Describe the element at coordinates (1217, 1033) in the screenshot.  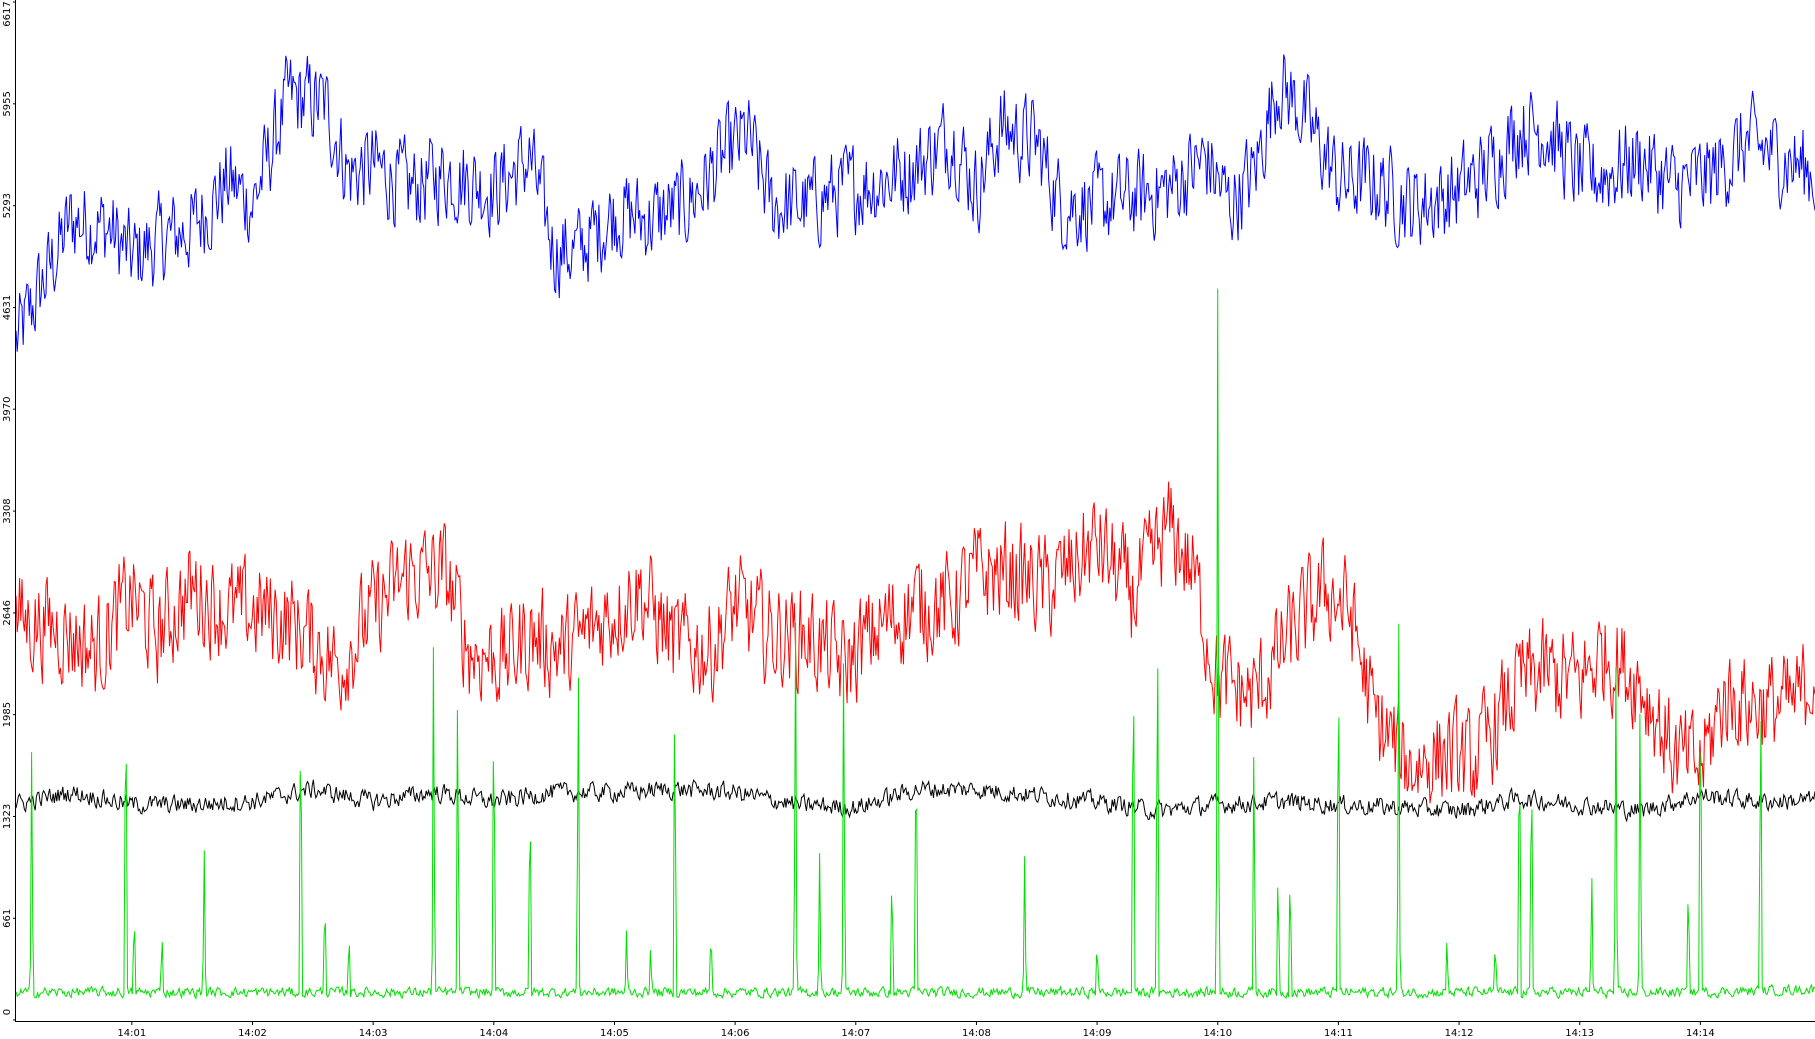
I see `x-tick-label: 14:10` at that location.